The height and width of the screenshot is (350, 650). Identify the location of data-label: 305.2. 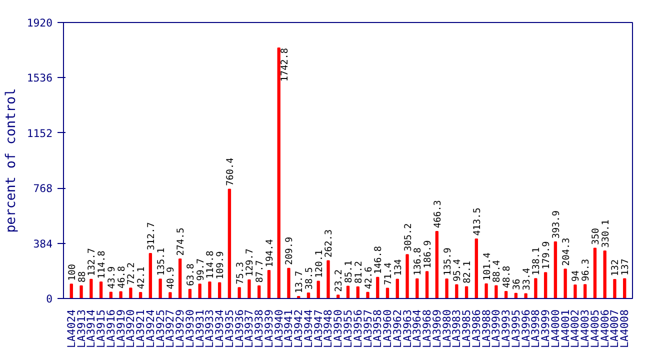
(408, 237).